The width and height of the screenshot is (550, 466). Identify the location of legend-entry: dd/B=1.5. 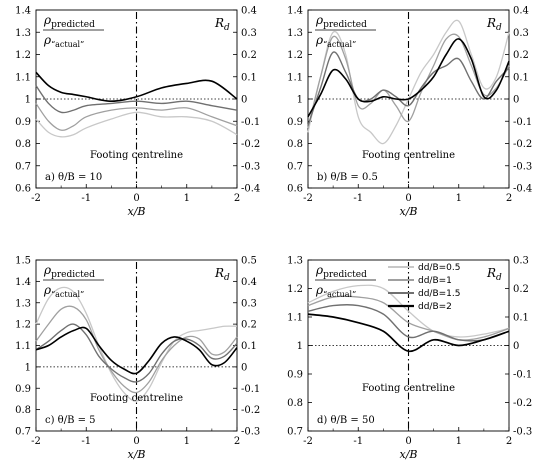
(439, 294).